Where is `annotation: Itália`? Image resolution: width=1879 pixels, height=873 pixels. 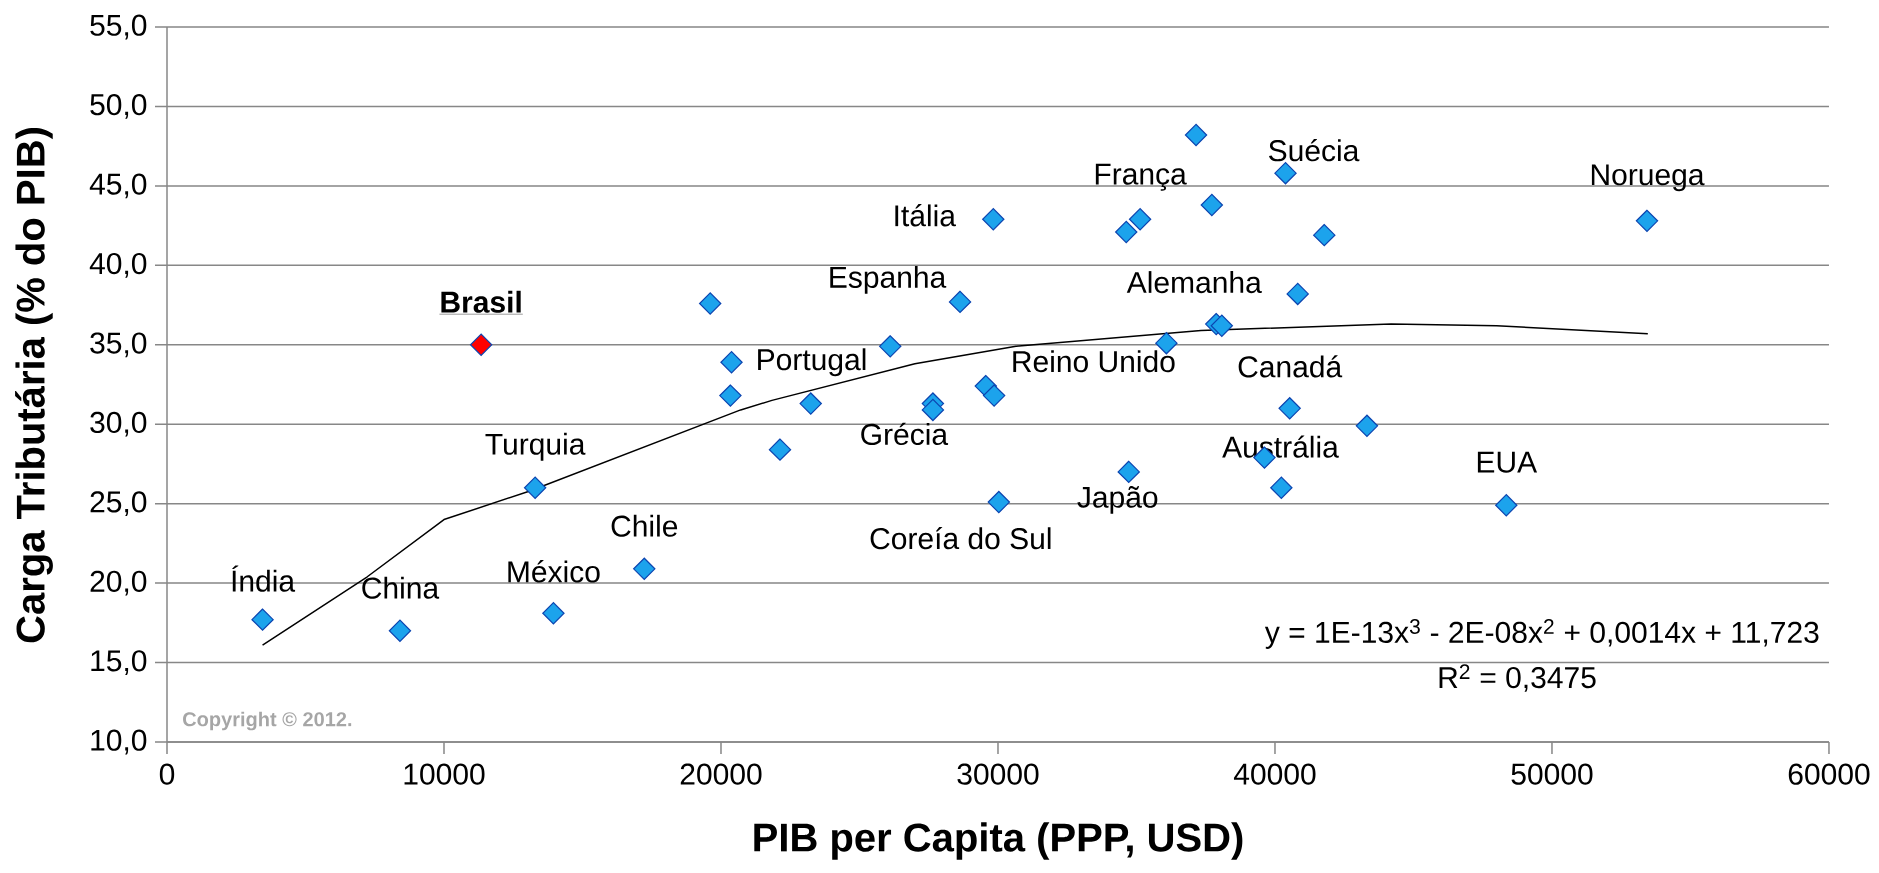
annotation: Itália is located at coordinates (925, 215).